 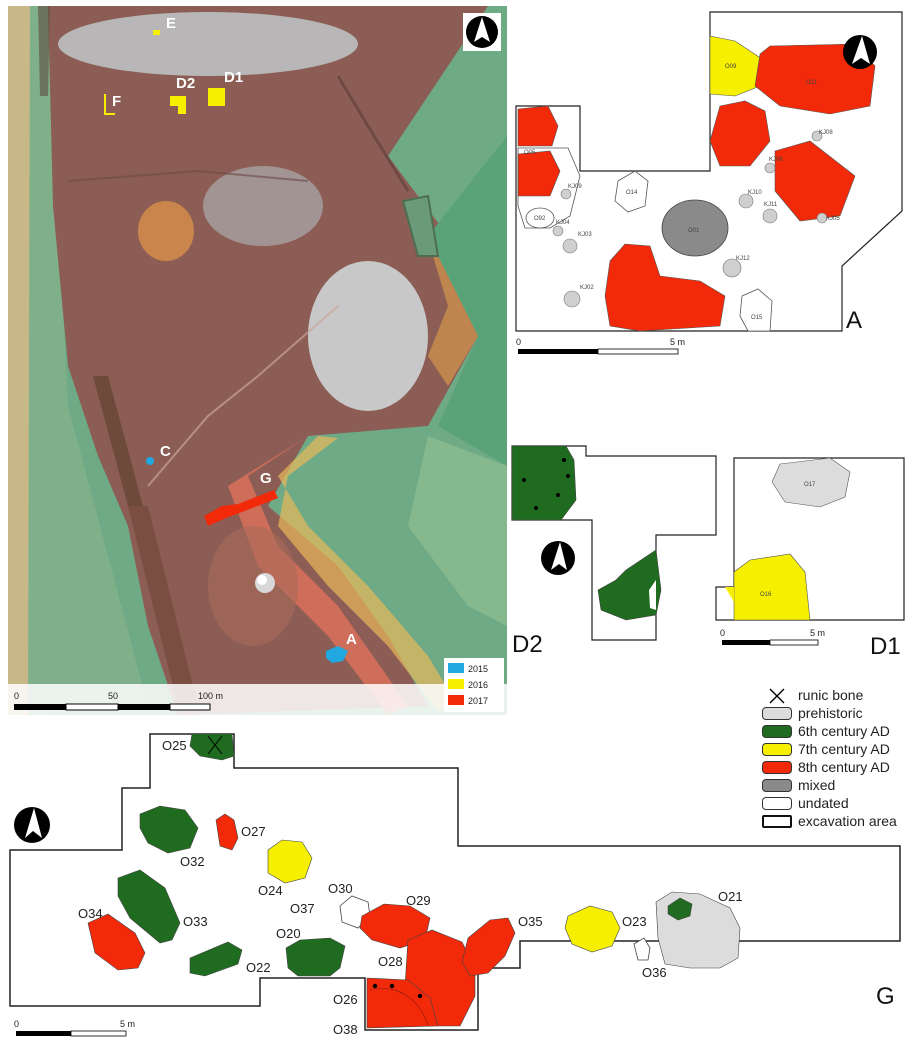 What do you see at coordinates (156, 32) in the screenshot?
I see `marker-E` at bounding box center [156, 32].